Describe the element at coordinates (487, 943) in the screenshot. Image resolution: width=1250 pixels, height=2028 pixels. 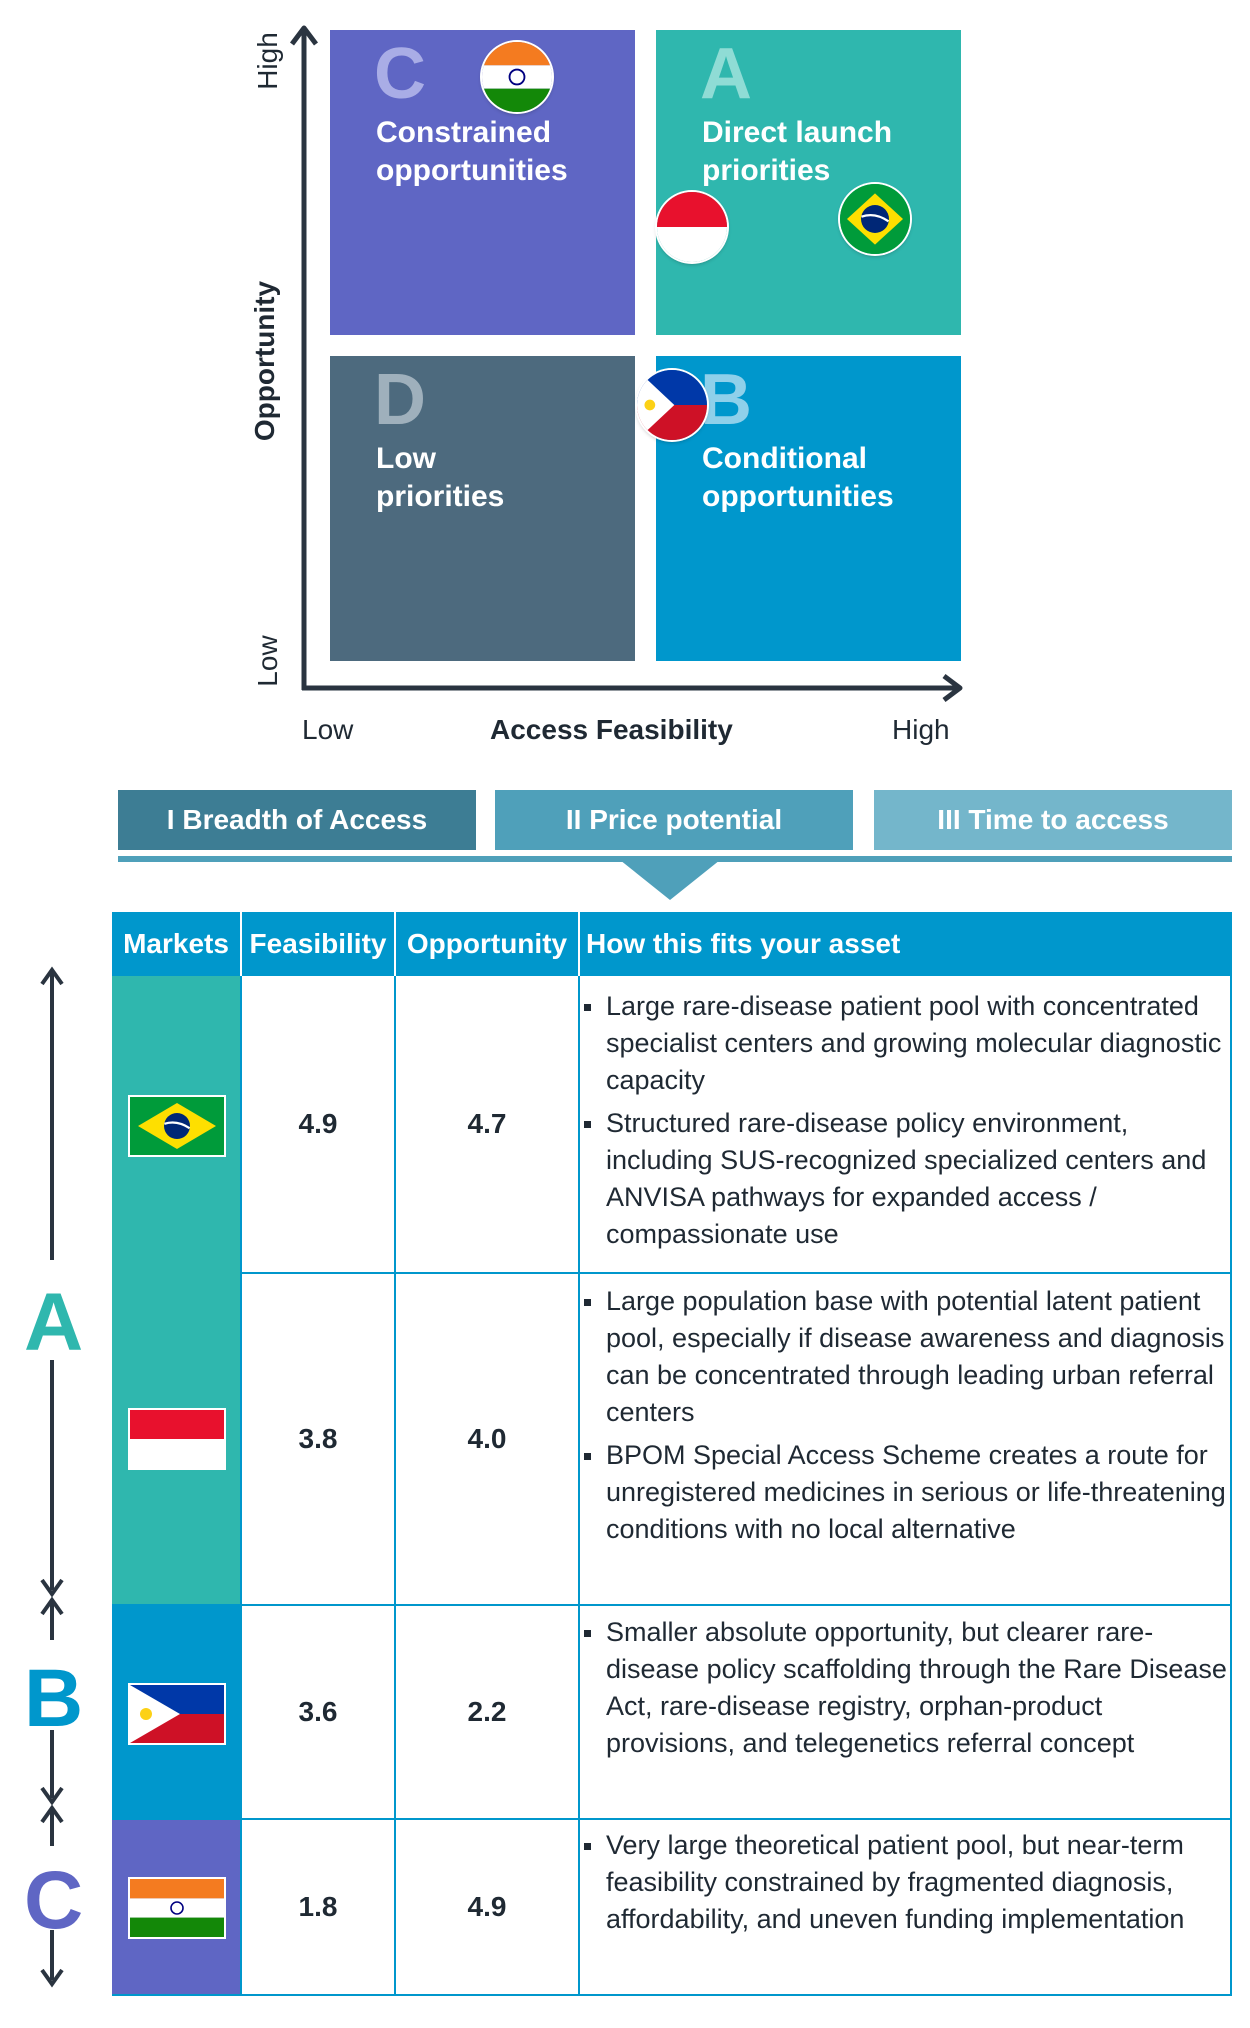
I see `header-opportunity: Opportunity` at that location.